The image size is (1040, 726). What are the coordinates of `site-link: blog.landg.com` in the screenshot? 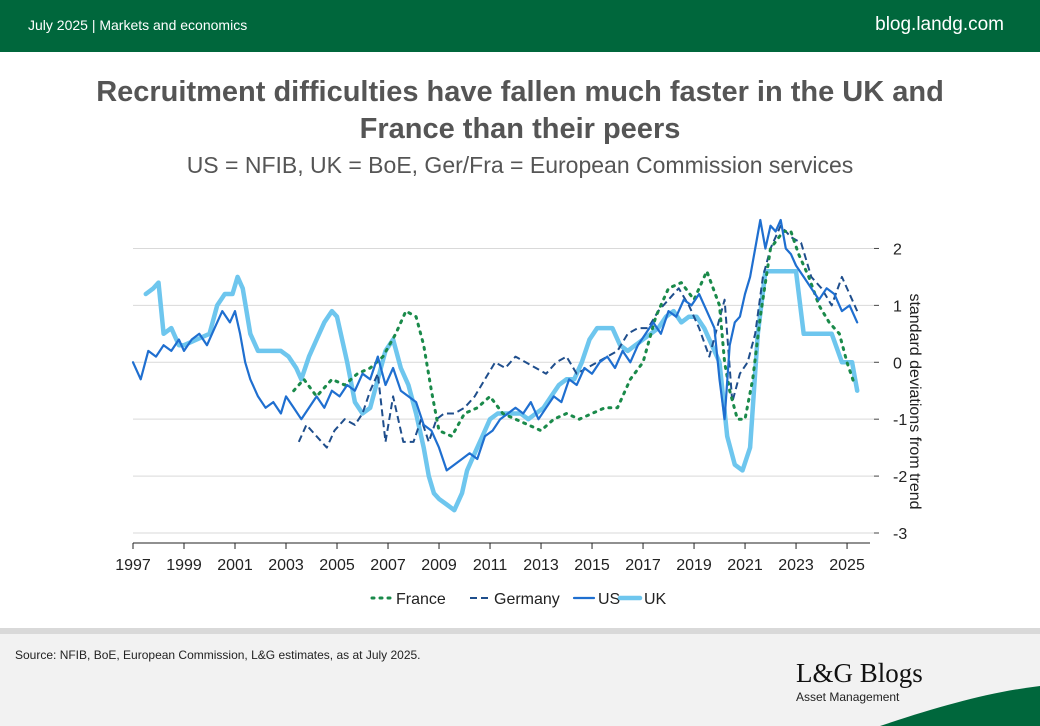 It's located at (939, 24).